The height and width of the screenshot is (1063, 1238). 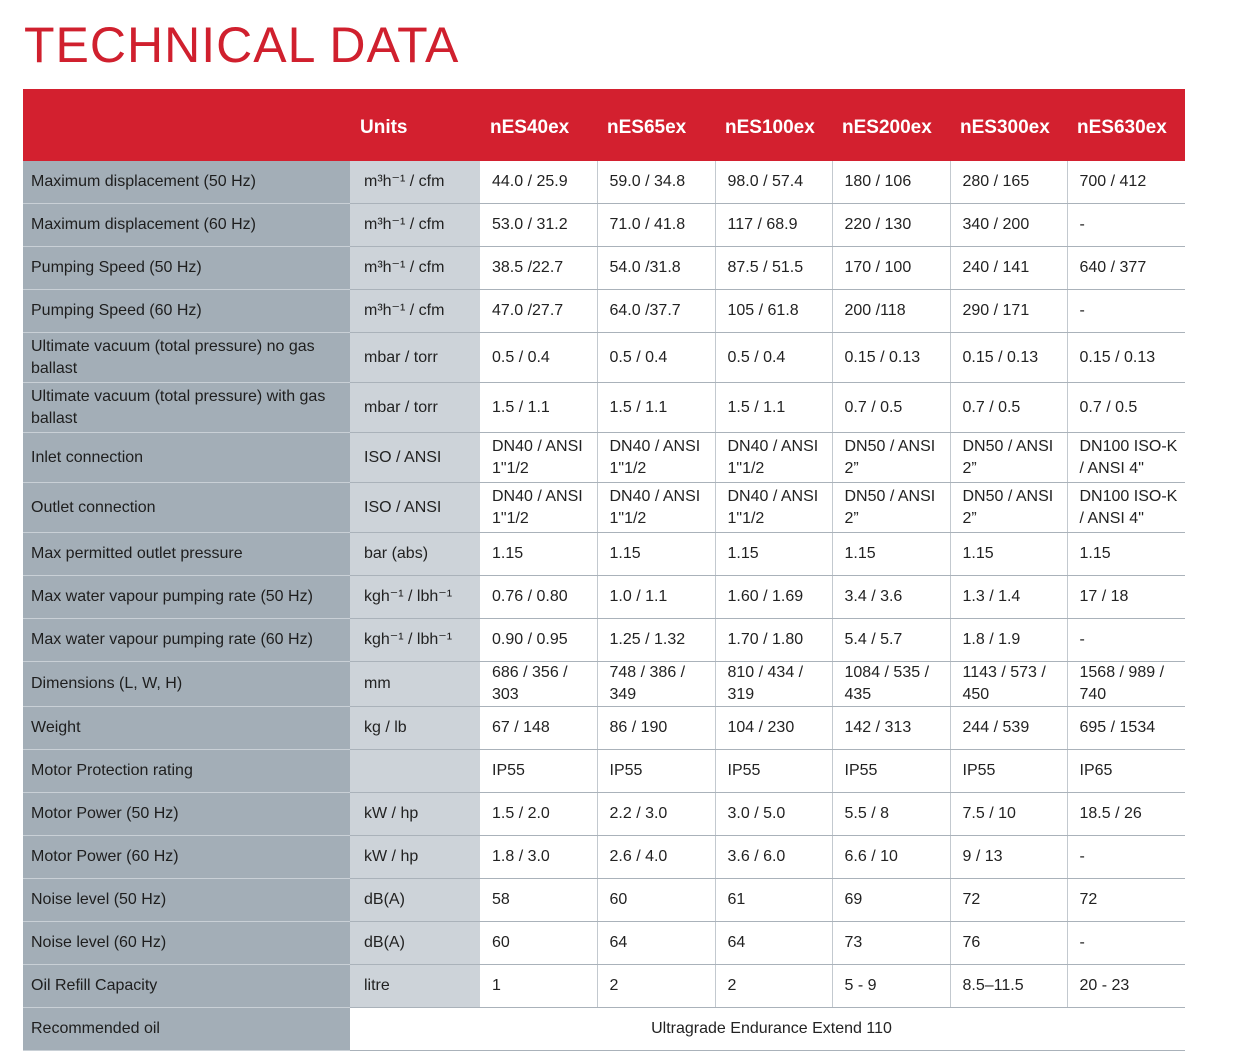 What do you see at coordinates (1009, 311) in the screenshot?
I see `value-cell: 290 / 171` at bounding box center [1009, 311].